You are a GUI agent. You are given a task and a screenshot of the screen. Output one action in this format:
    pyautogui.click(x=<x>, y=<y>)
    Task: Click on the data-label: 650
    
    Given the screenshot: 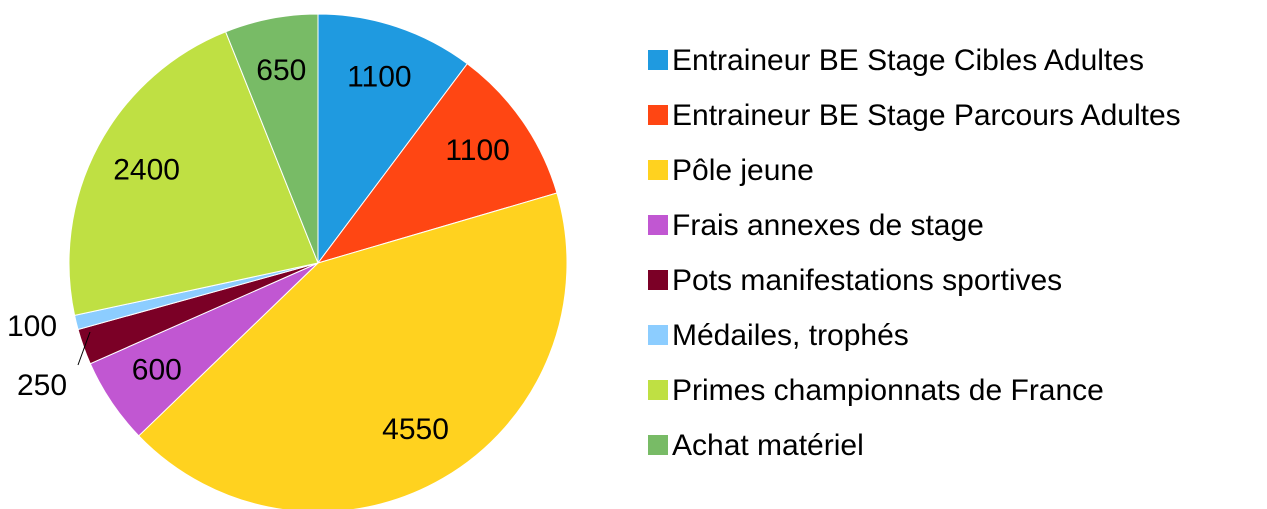 What is the action you would take?
    pyautogui.click(x=281, y=70)
    